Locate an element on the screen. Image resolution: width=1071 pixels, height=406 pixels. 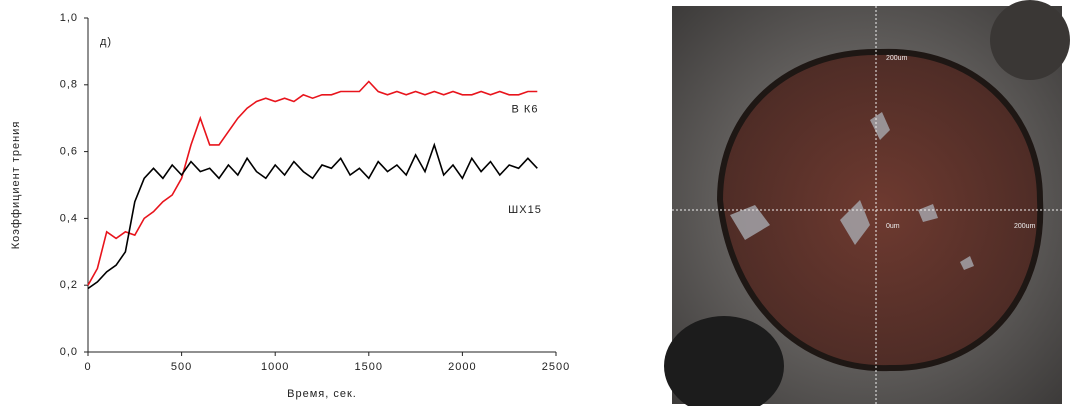
x-axis-label: Время, сек. is located at coordinates (322, 394).